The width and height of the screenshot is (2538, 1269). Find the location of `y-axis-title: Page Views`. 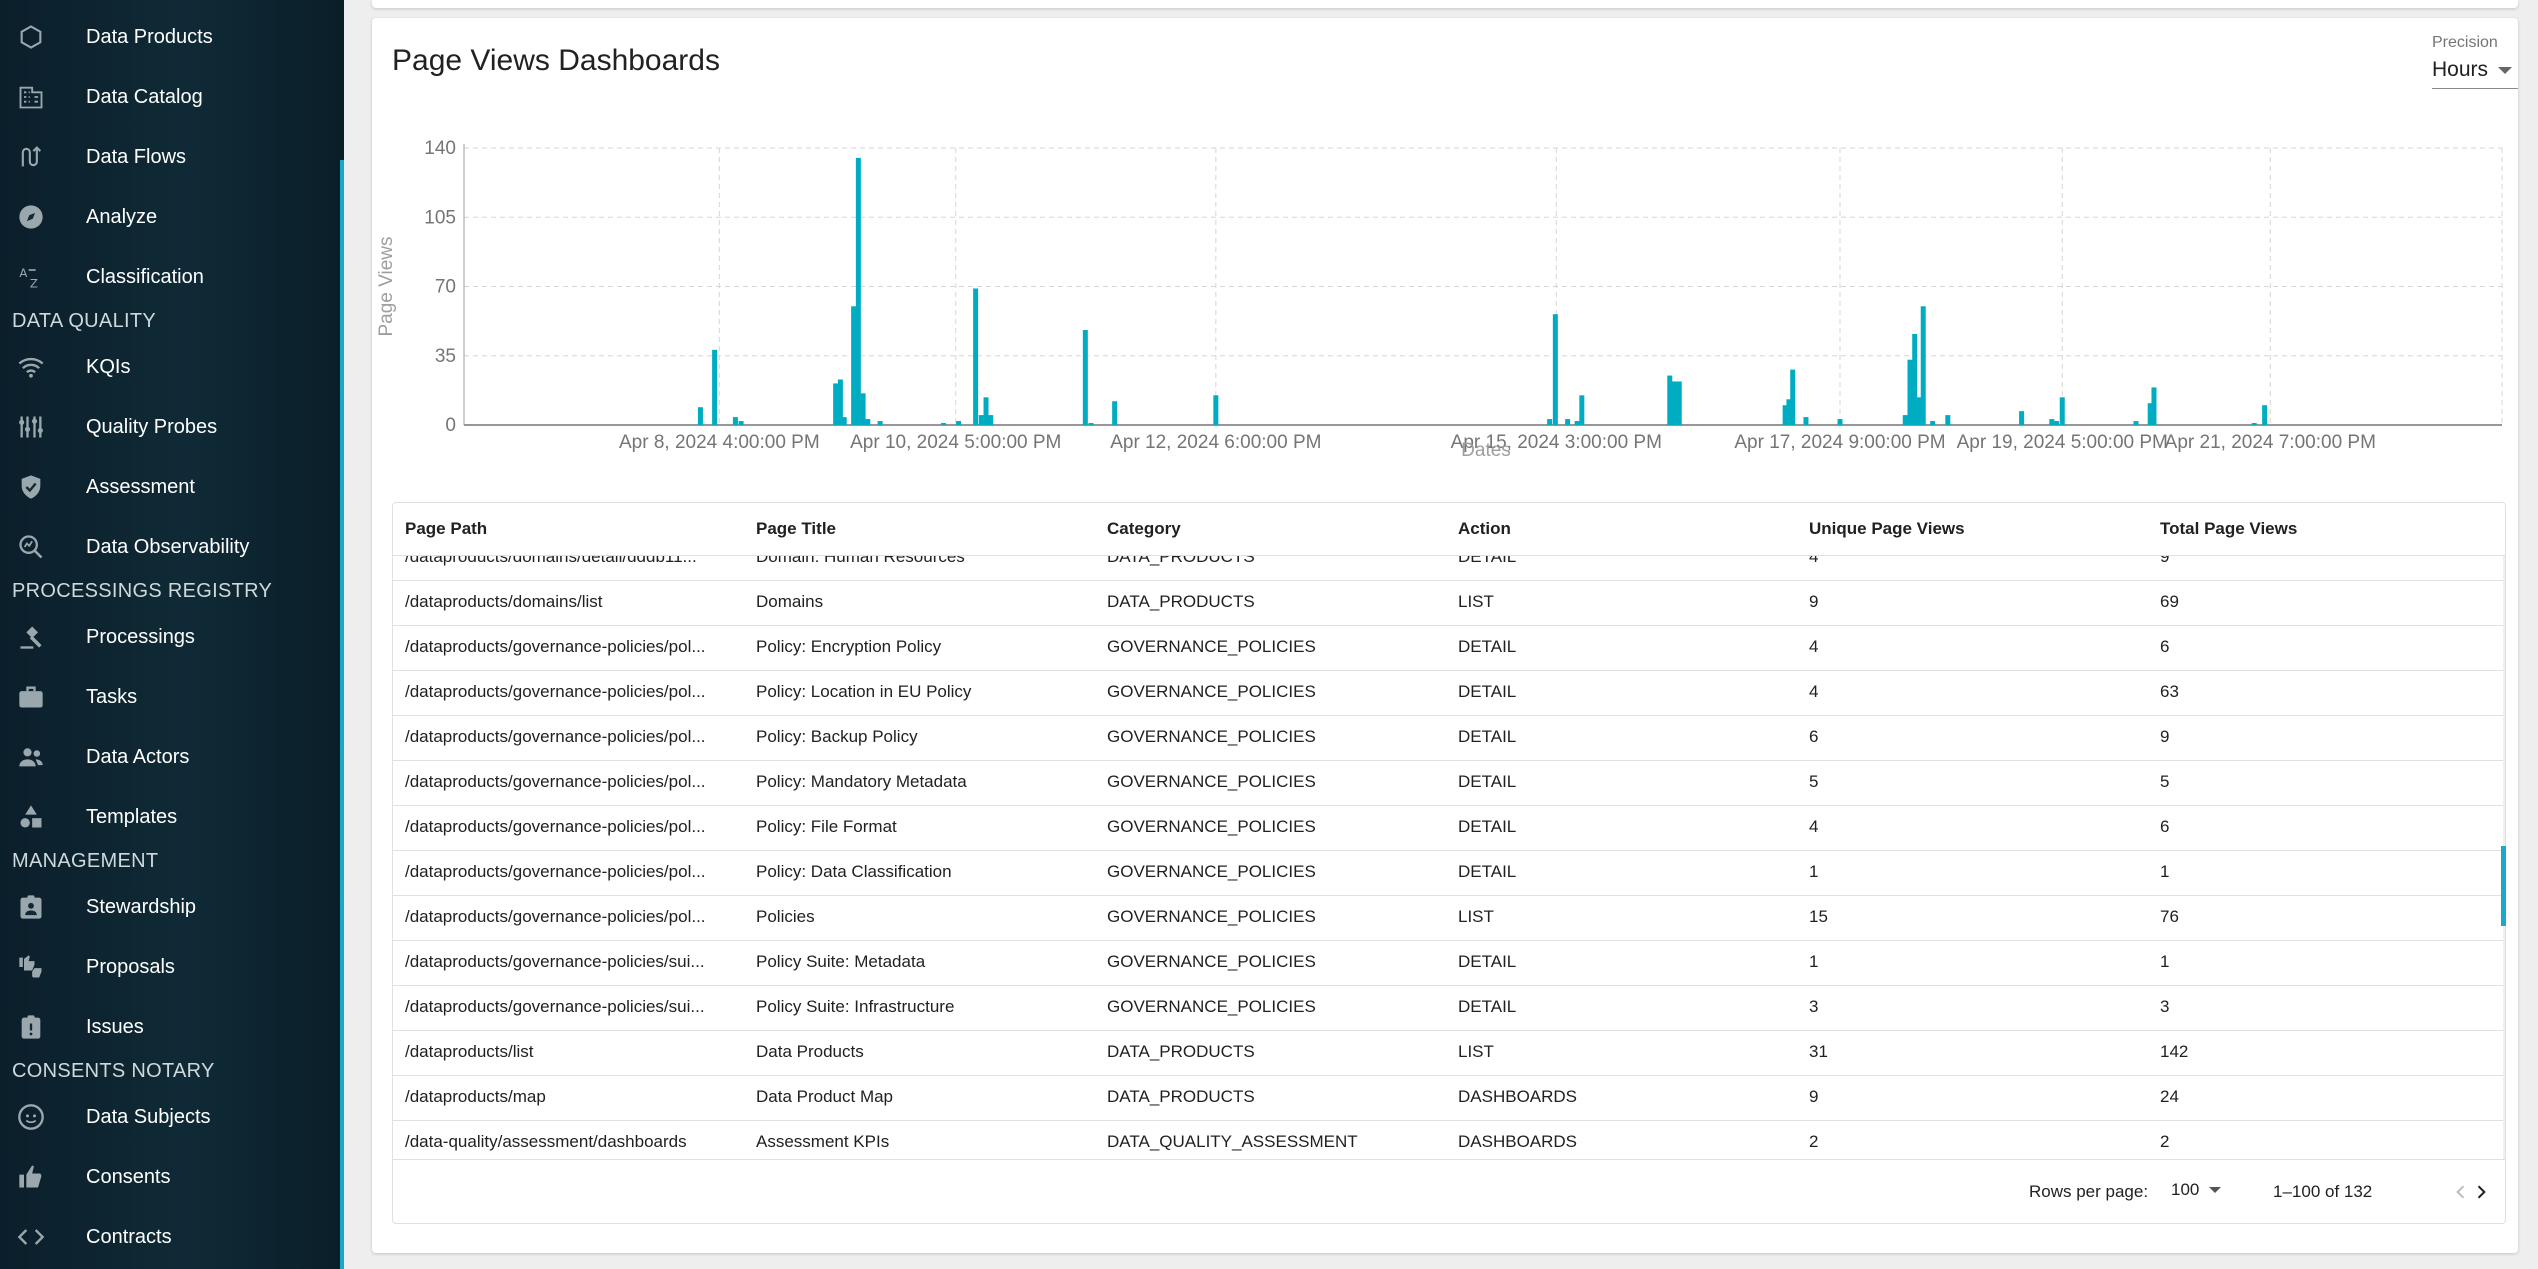

y-axis-title: Page Views is located at coordinates (386, 287).